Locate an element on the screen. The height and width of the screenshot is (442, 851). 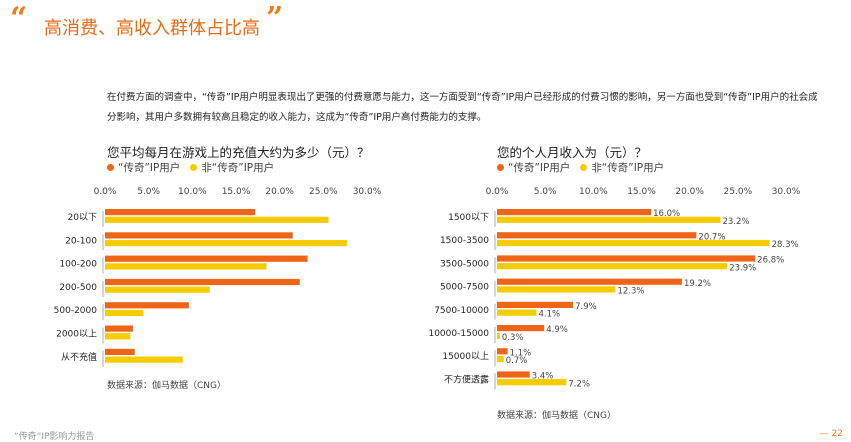
bar-value-label: 23.9% is located at coordinates (742, 268).